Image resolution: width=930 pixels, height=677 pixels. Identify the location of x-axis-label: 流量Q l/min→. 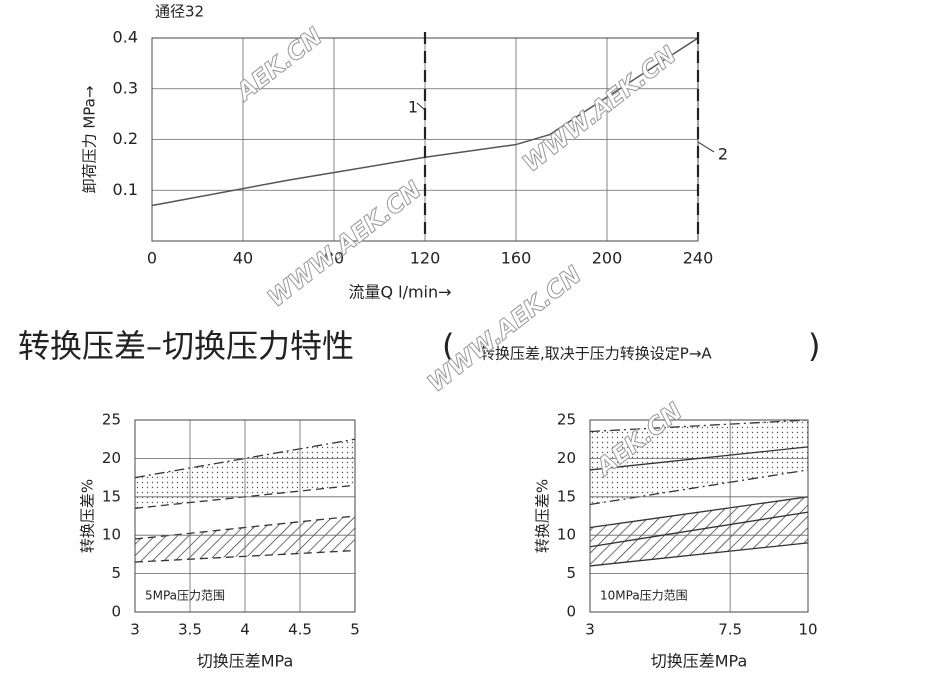
(399, 292).